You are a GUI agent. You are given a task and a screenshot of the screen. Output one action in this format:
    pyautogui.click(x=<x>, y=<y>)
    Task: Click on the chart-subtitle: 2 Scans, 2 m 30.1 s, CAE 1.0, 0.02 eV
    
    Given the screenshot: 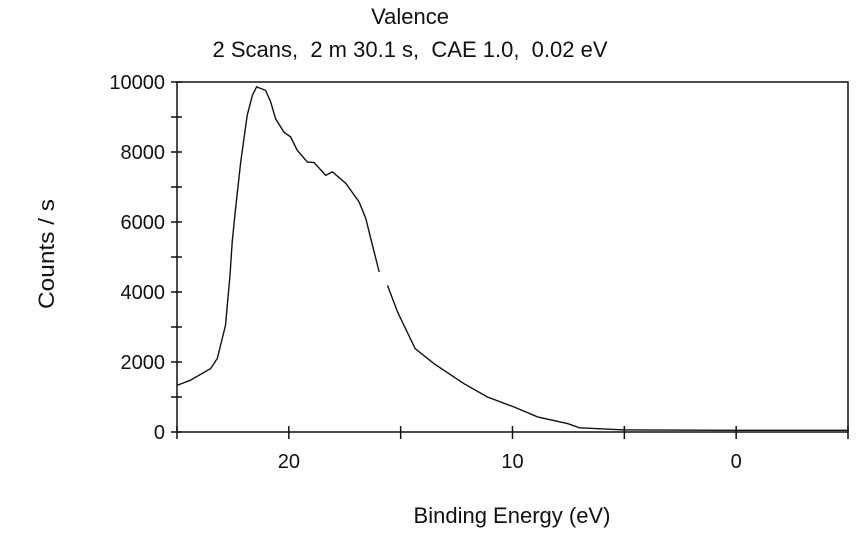 What is the action you would take?
    pyautogui.click(x=410, y=49)
    